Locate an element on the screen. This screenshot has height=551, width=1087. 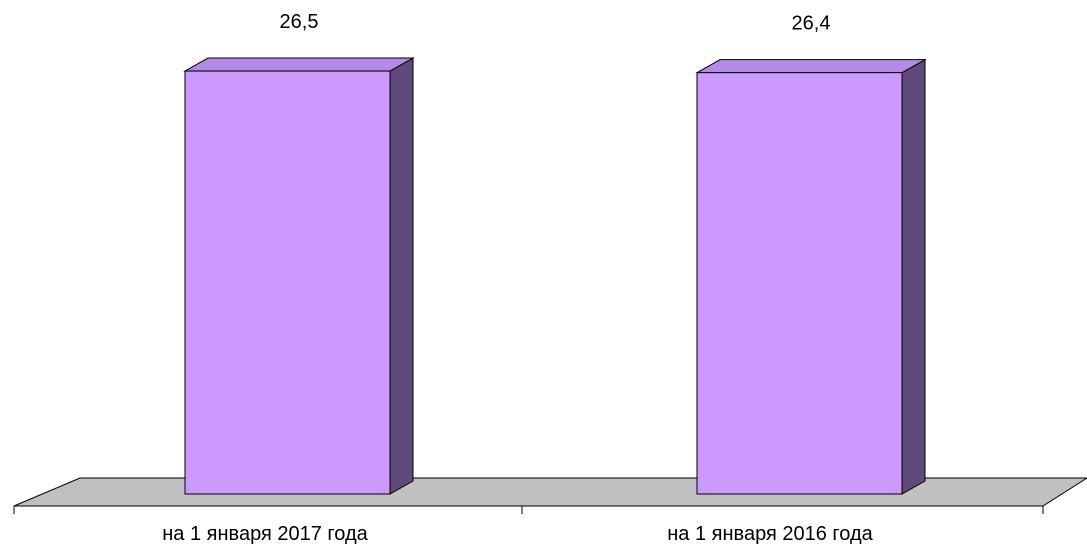
data-label-2017: 26,5 is located at coordinates (299, 22).